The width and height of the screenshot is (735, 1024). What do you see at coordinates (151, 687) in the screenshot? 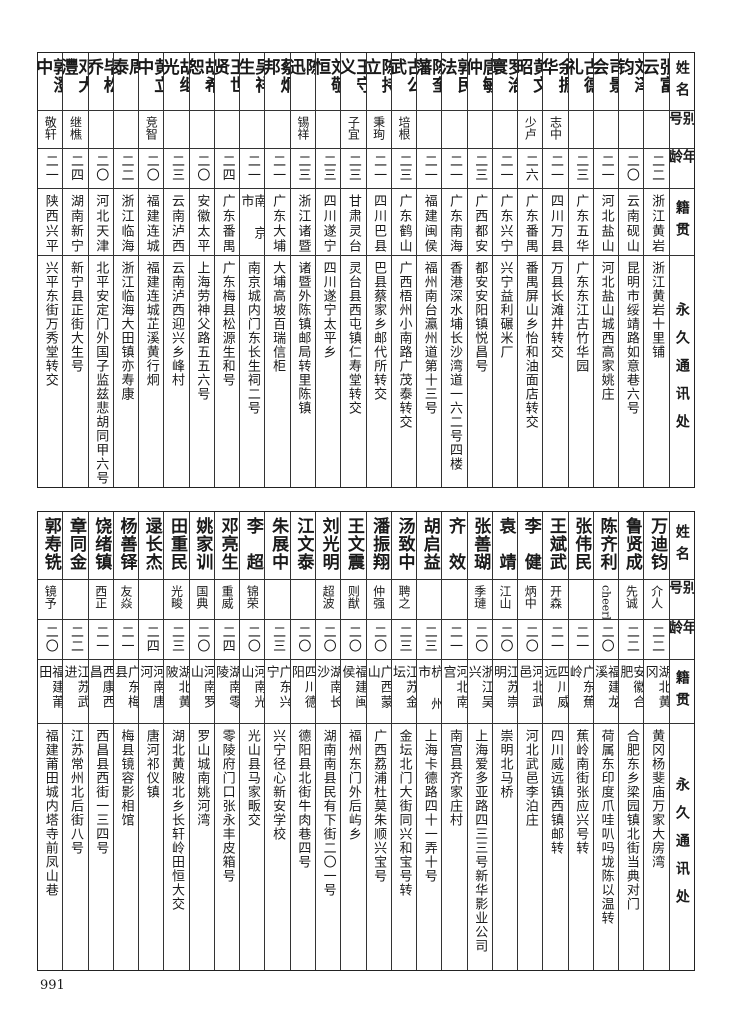
I see `native-place-text: 河南唐河` at bounding box center [151, 687].